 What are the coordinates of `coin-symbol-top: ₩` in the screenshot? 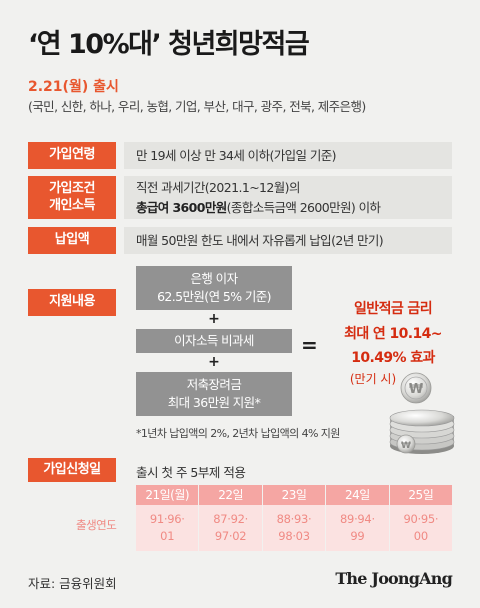 It's located at (416, 389).